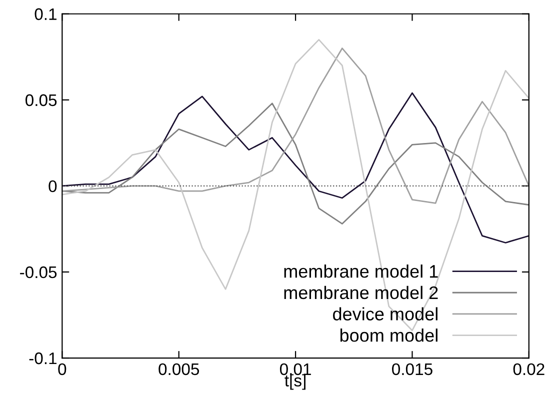  Describe the element at coordinates (179, 369) in the screenshot. I see `x-tick-label: 0.005` at that location.